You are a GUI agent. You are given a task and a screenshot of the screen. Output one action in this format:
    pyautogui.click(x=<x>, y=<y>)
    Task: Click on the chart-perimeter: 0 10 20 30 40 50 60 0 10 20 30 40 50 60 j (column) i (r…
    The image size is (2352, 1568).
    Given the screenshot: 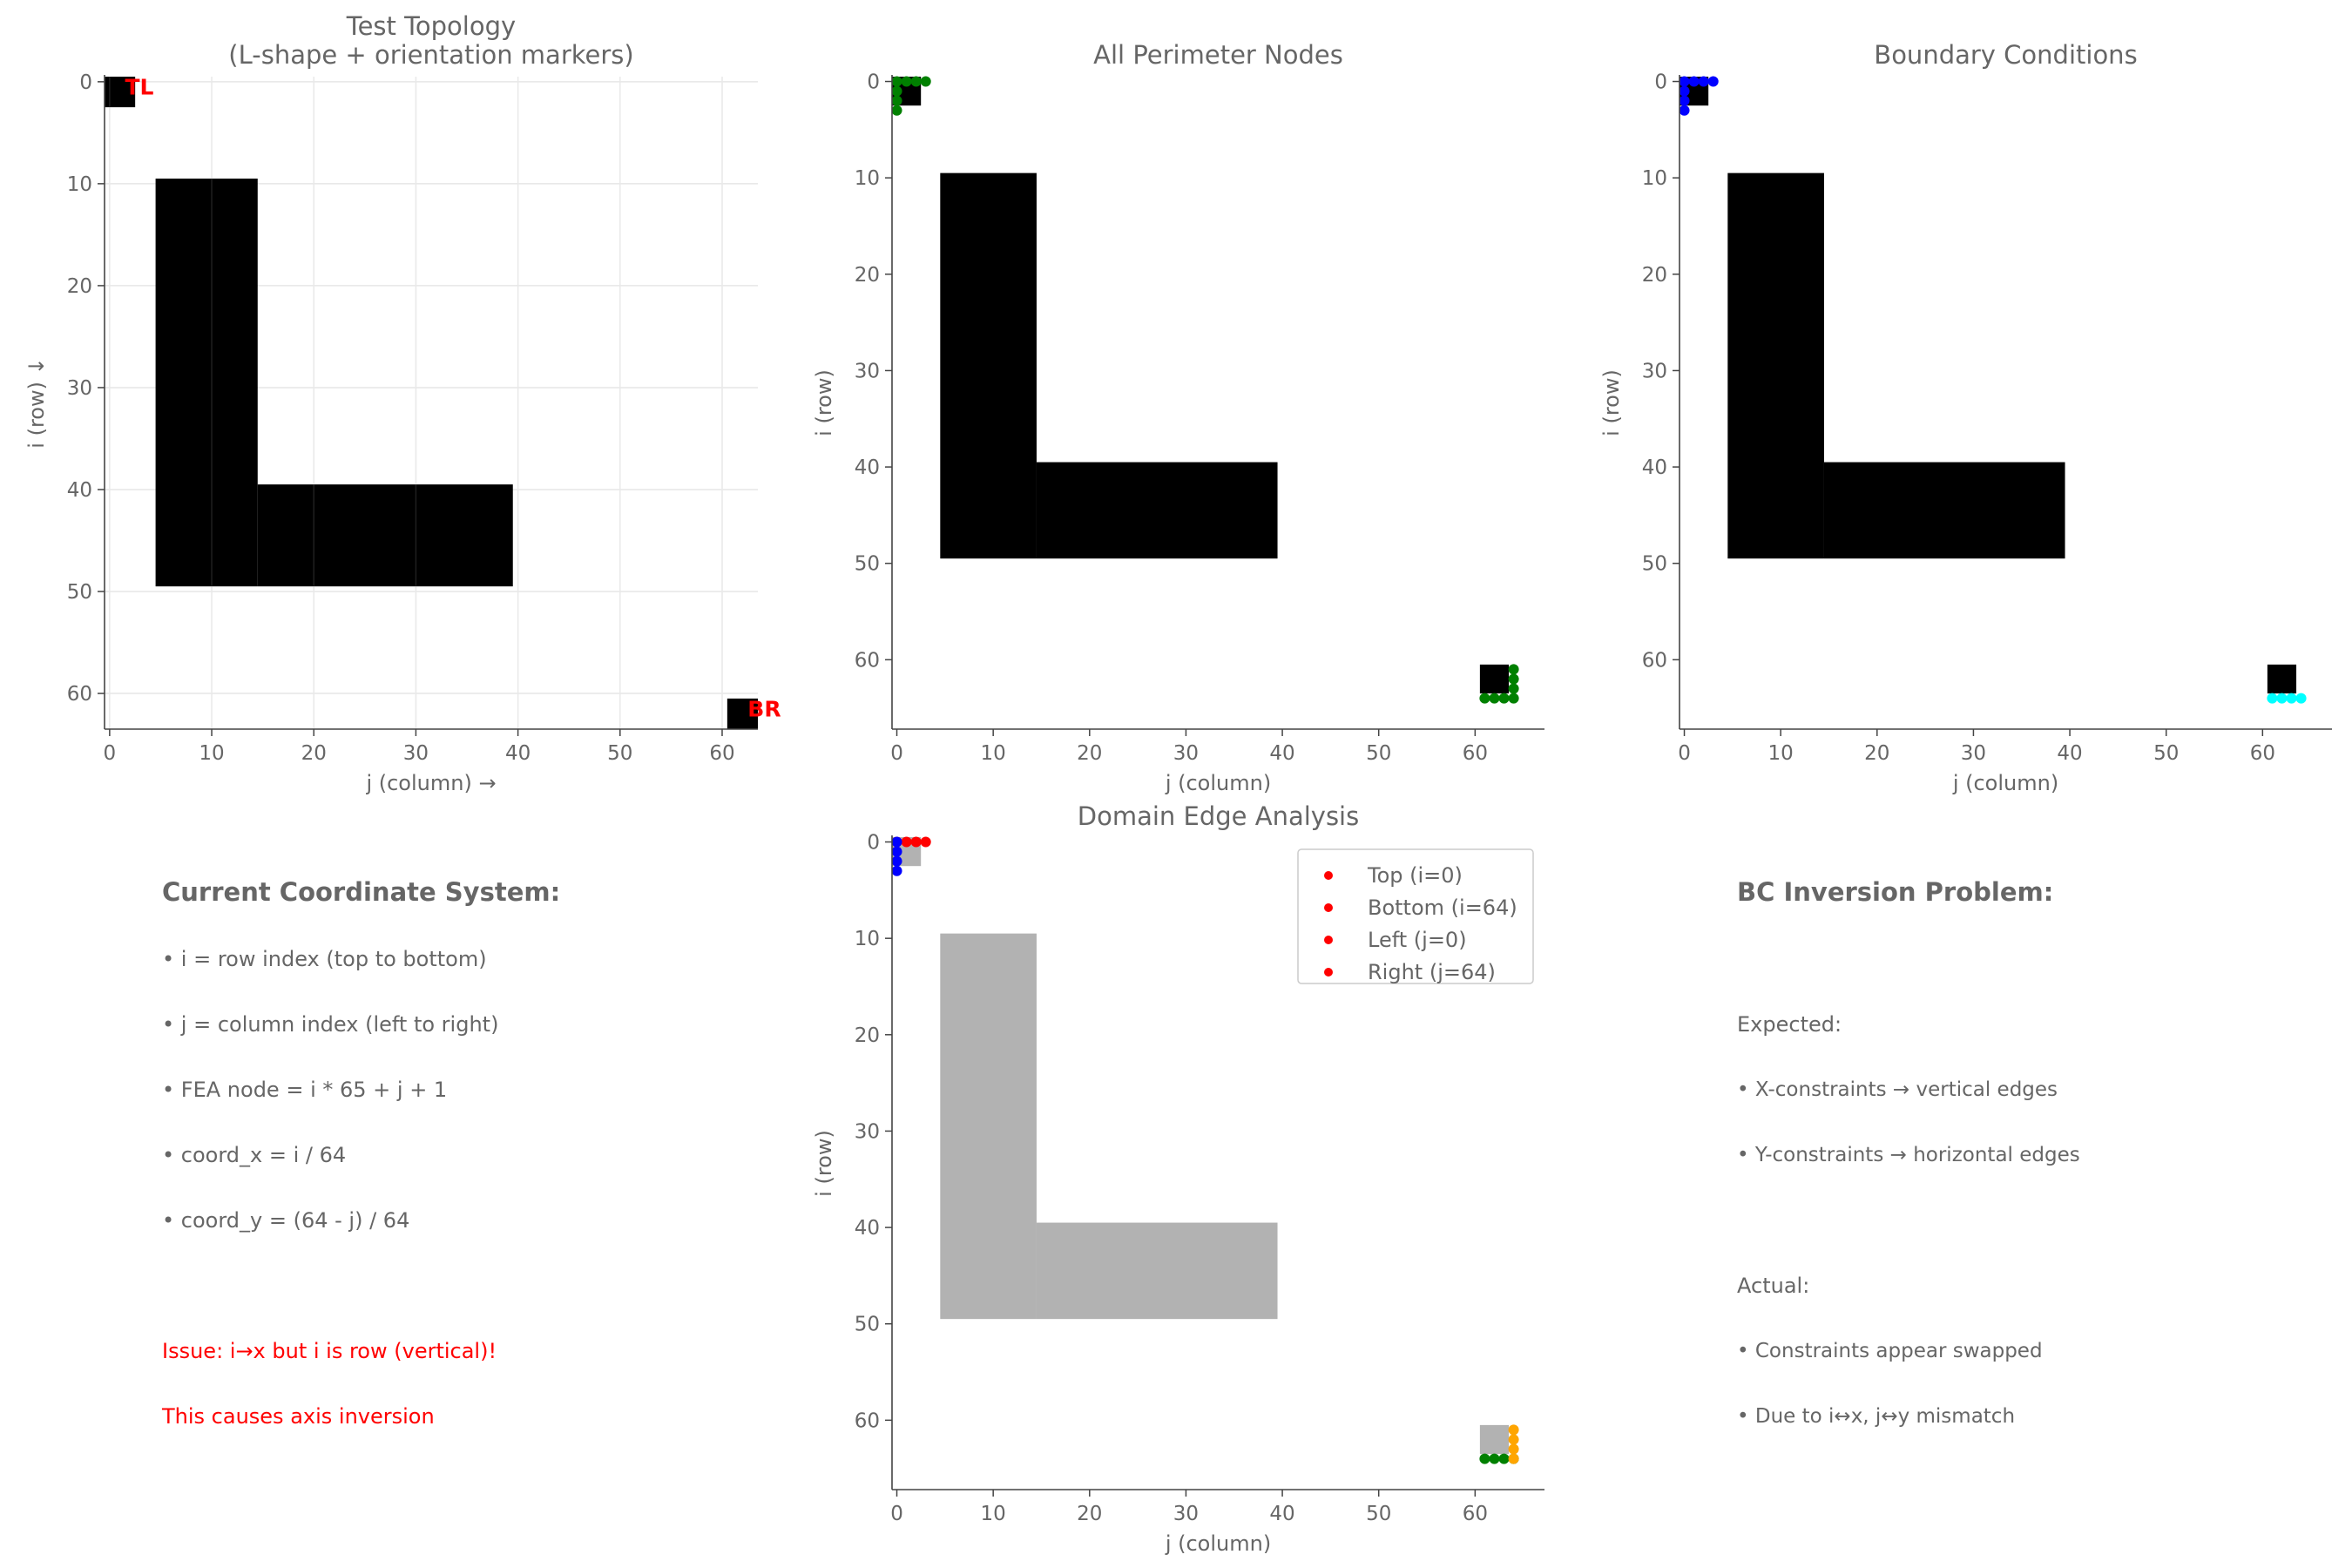 What is the action you would take?
    pyautogui.click(x=1178, y=417)
    